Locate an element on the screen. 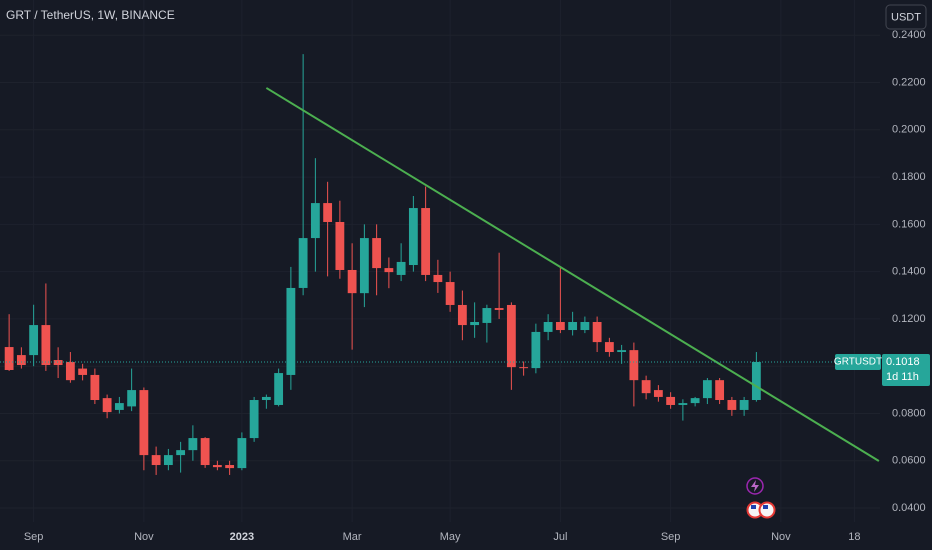 The height and width of the screenshot is (550, 932). price-tag is located at coordinates (906, 369).